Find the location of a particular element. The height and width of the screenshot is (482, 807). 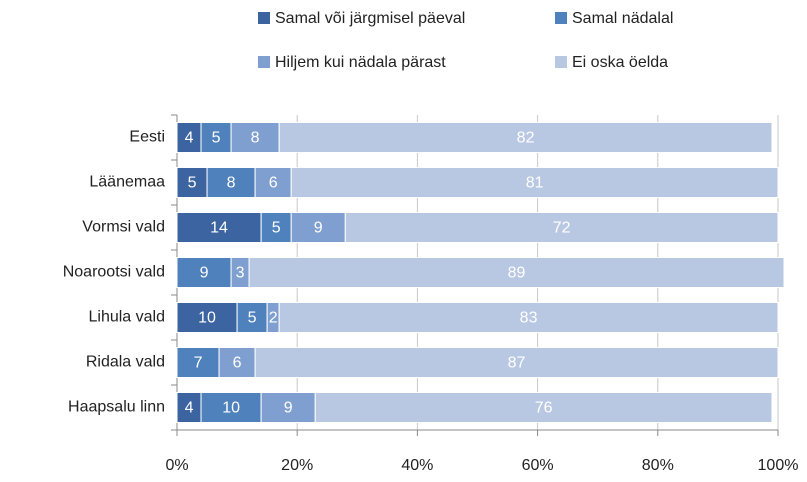

x-tick-label: 0% is located at coordinates (176, 465).